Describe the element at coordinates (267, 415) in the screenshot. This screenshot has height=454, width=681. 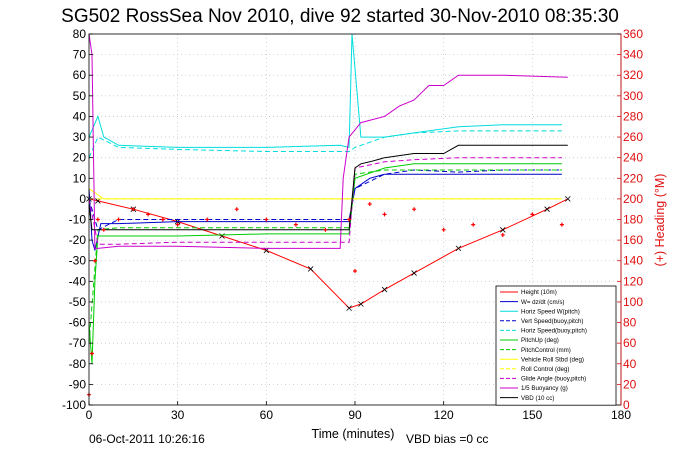
I see `x-tick-label: 60` at that location.